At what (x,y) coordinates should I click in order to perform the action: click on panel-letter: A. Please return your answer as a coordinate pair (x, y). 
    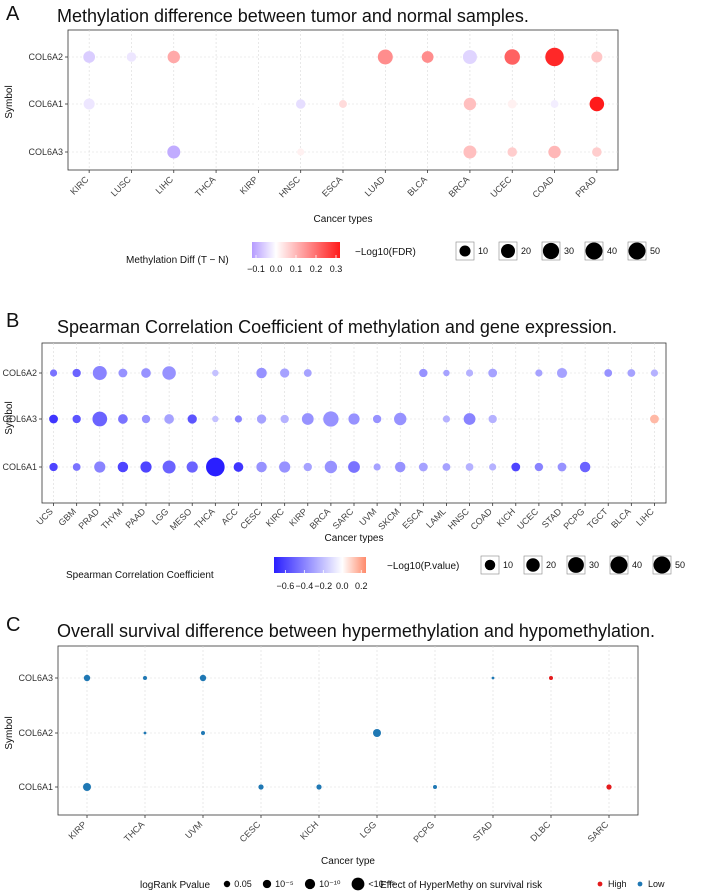
    Looking at the image, I should click on (13, 14).